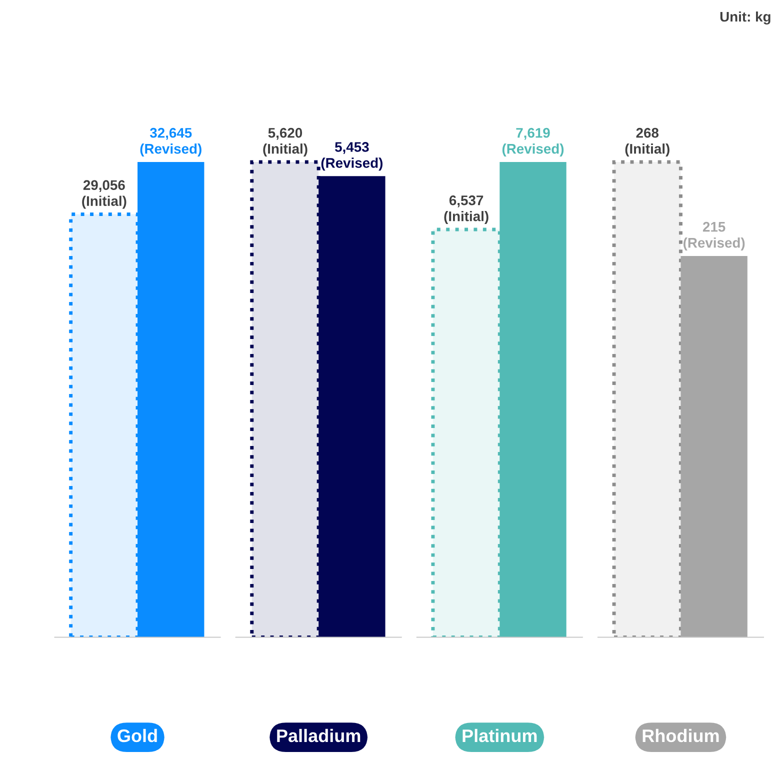 Image resolution: width=783 pixels, height=765 pixels. What do you see at coordinates (104, 194) in the screenshot?
I see `data-label: 29,056 (Initial)` at bounding box center [104, 194].